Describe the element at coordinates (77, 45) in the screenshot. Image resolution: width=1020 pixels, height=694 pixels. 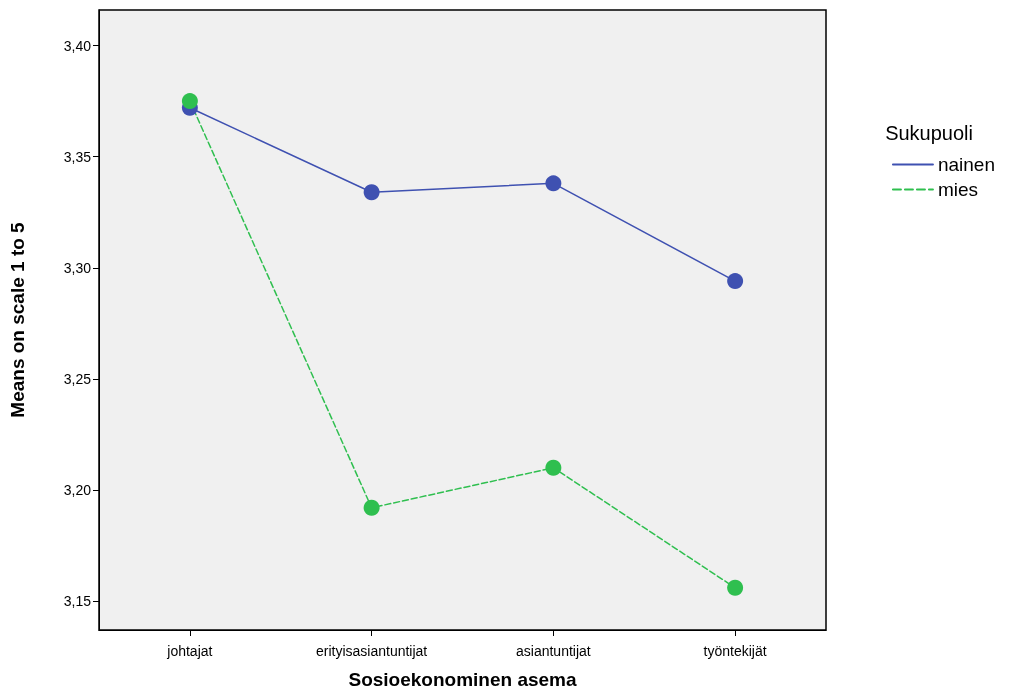
I see `y-tick-label: 3,40` at that location.